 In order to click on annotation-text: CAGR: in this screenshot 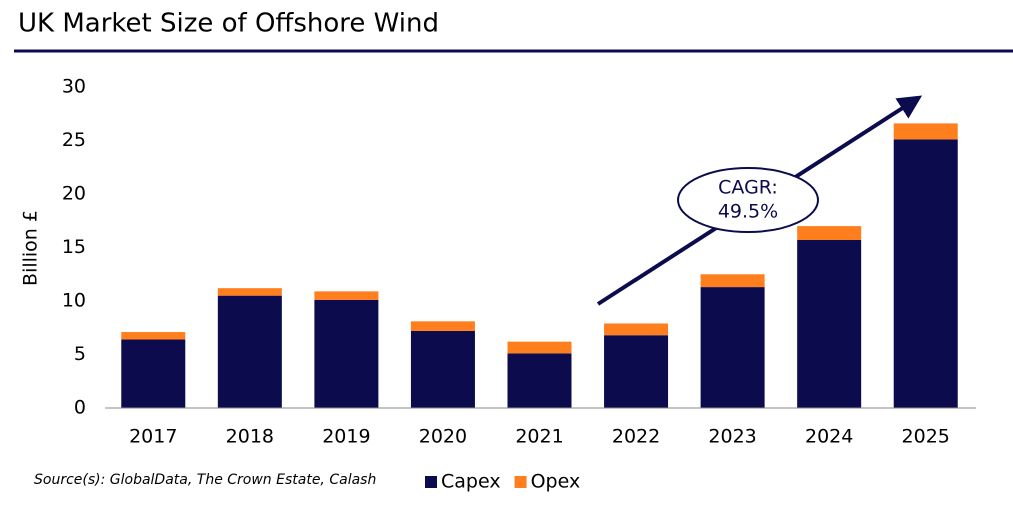, I will do `click(748, 188)`.